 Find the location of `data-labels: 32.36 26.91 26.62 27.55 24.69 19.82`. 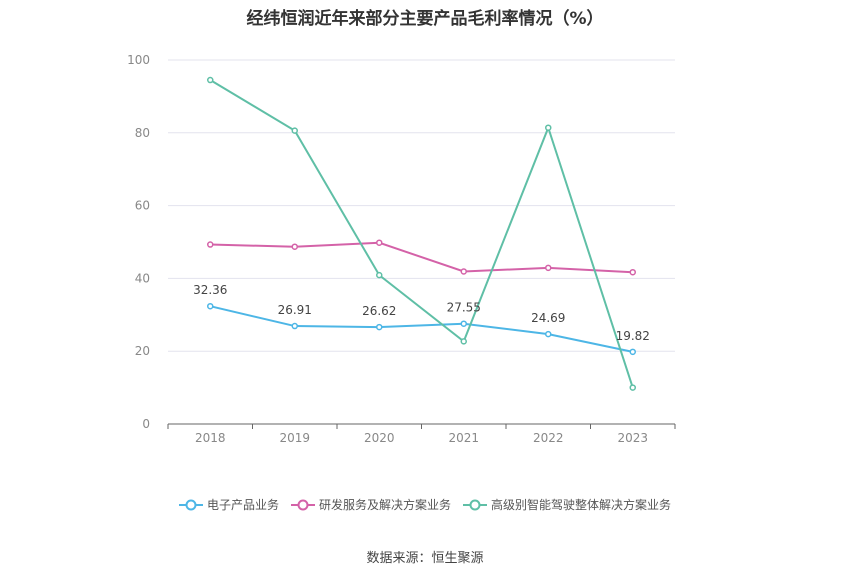

data-labels: 32.36 26.91 26.62 27.55 24.69 19.82 is located at coordinates (421, 313).